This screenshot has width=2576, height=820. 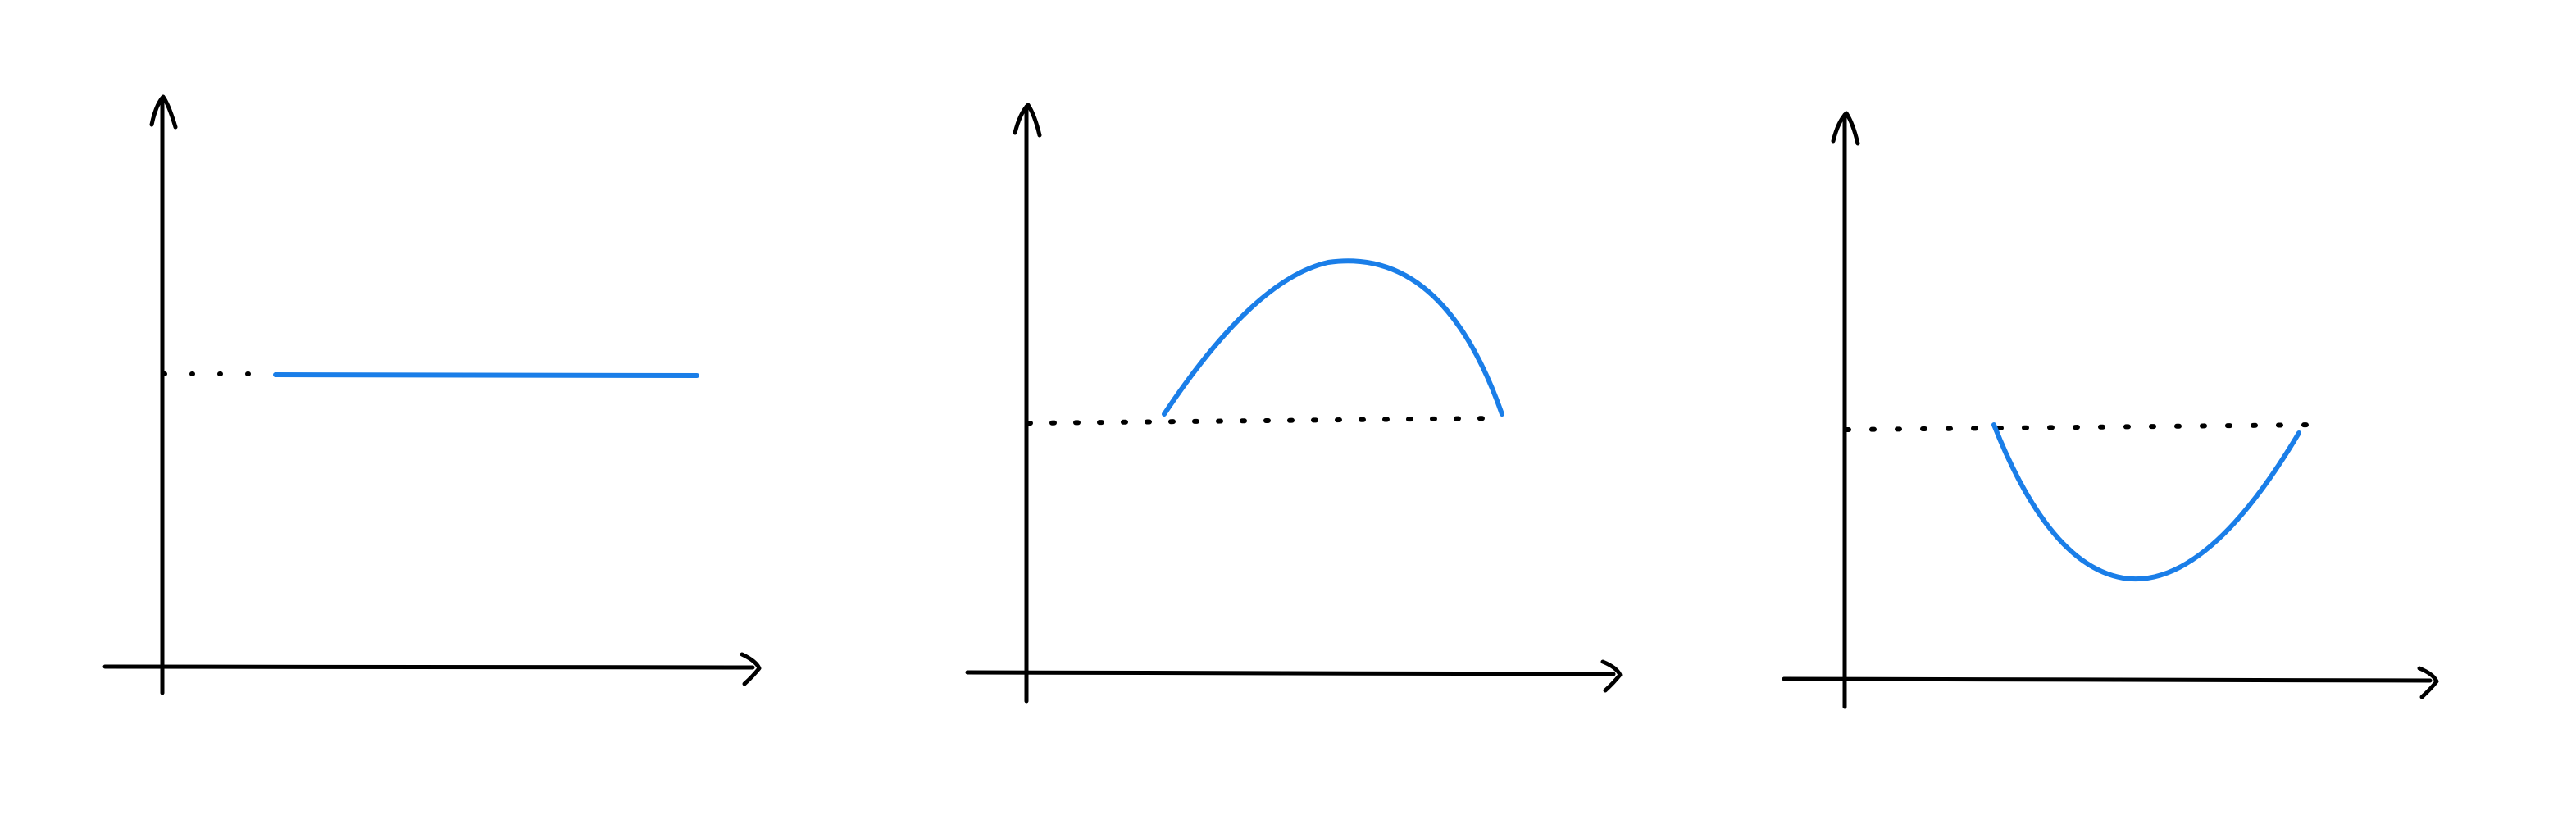 What do you see at coordinates (1333, 337) in the screenshot?
I see `arch-curve` at bounding box center [1333, 337].